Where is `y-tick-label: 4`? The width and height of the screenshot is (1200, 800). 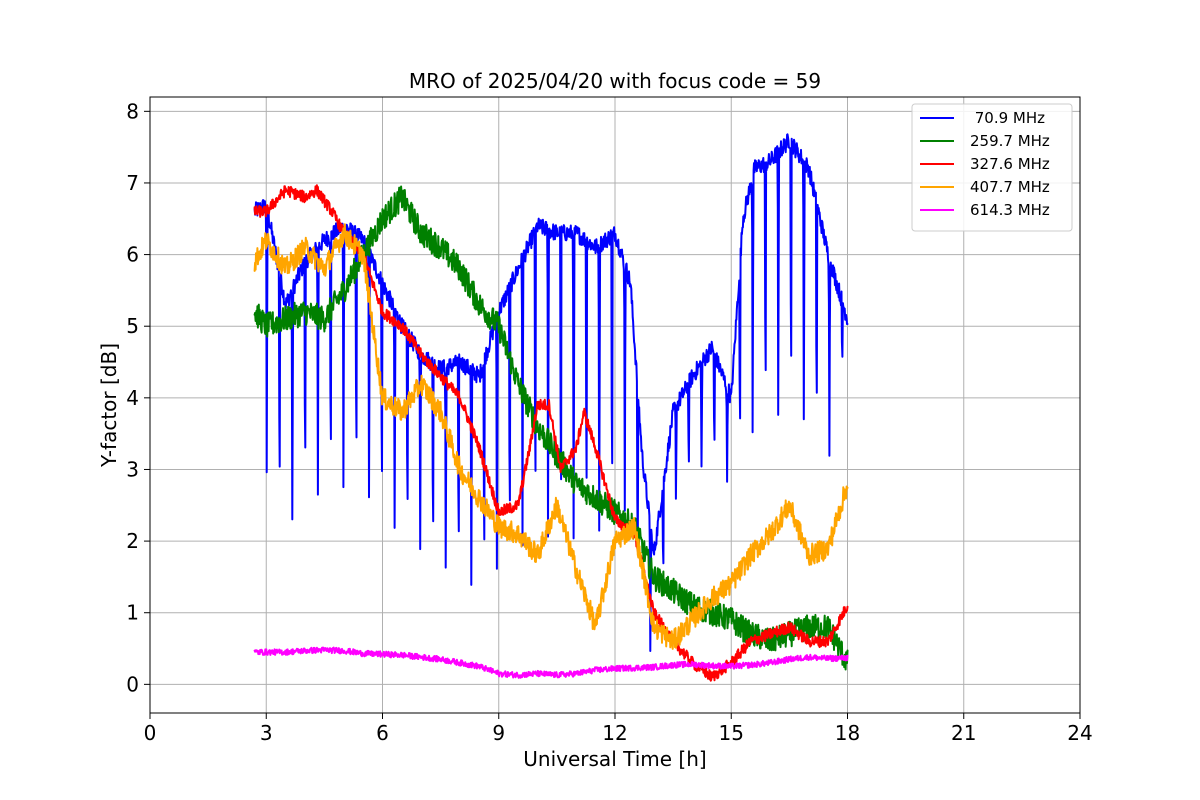 y-tick-label: 4 is located at coordinates (132, 398).